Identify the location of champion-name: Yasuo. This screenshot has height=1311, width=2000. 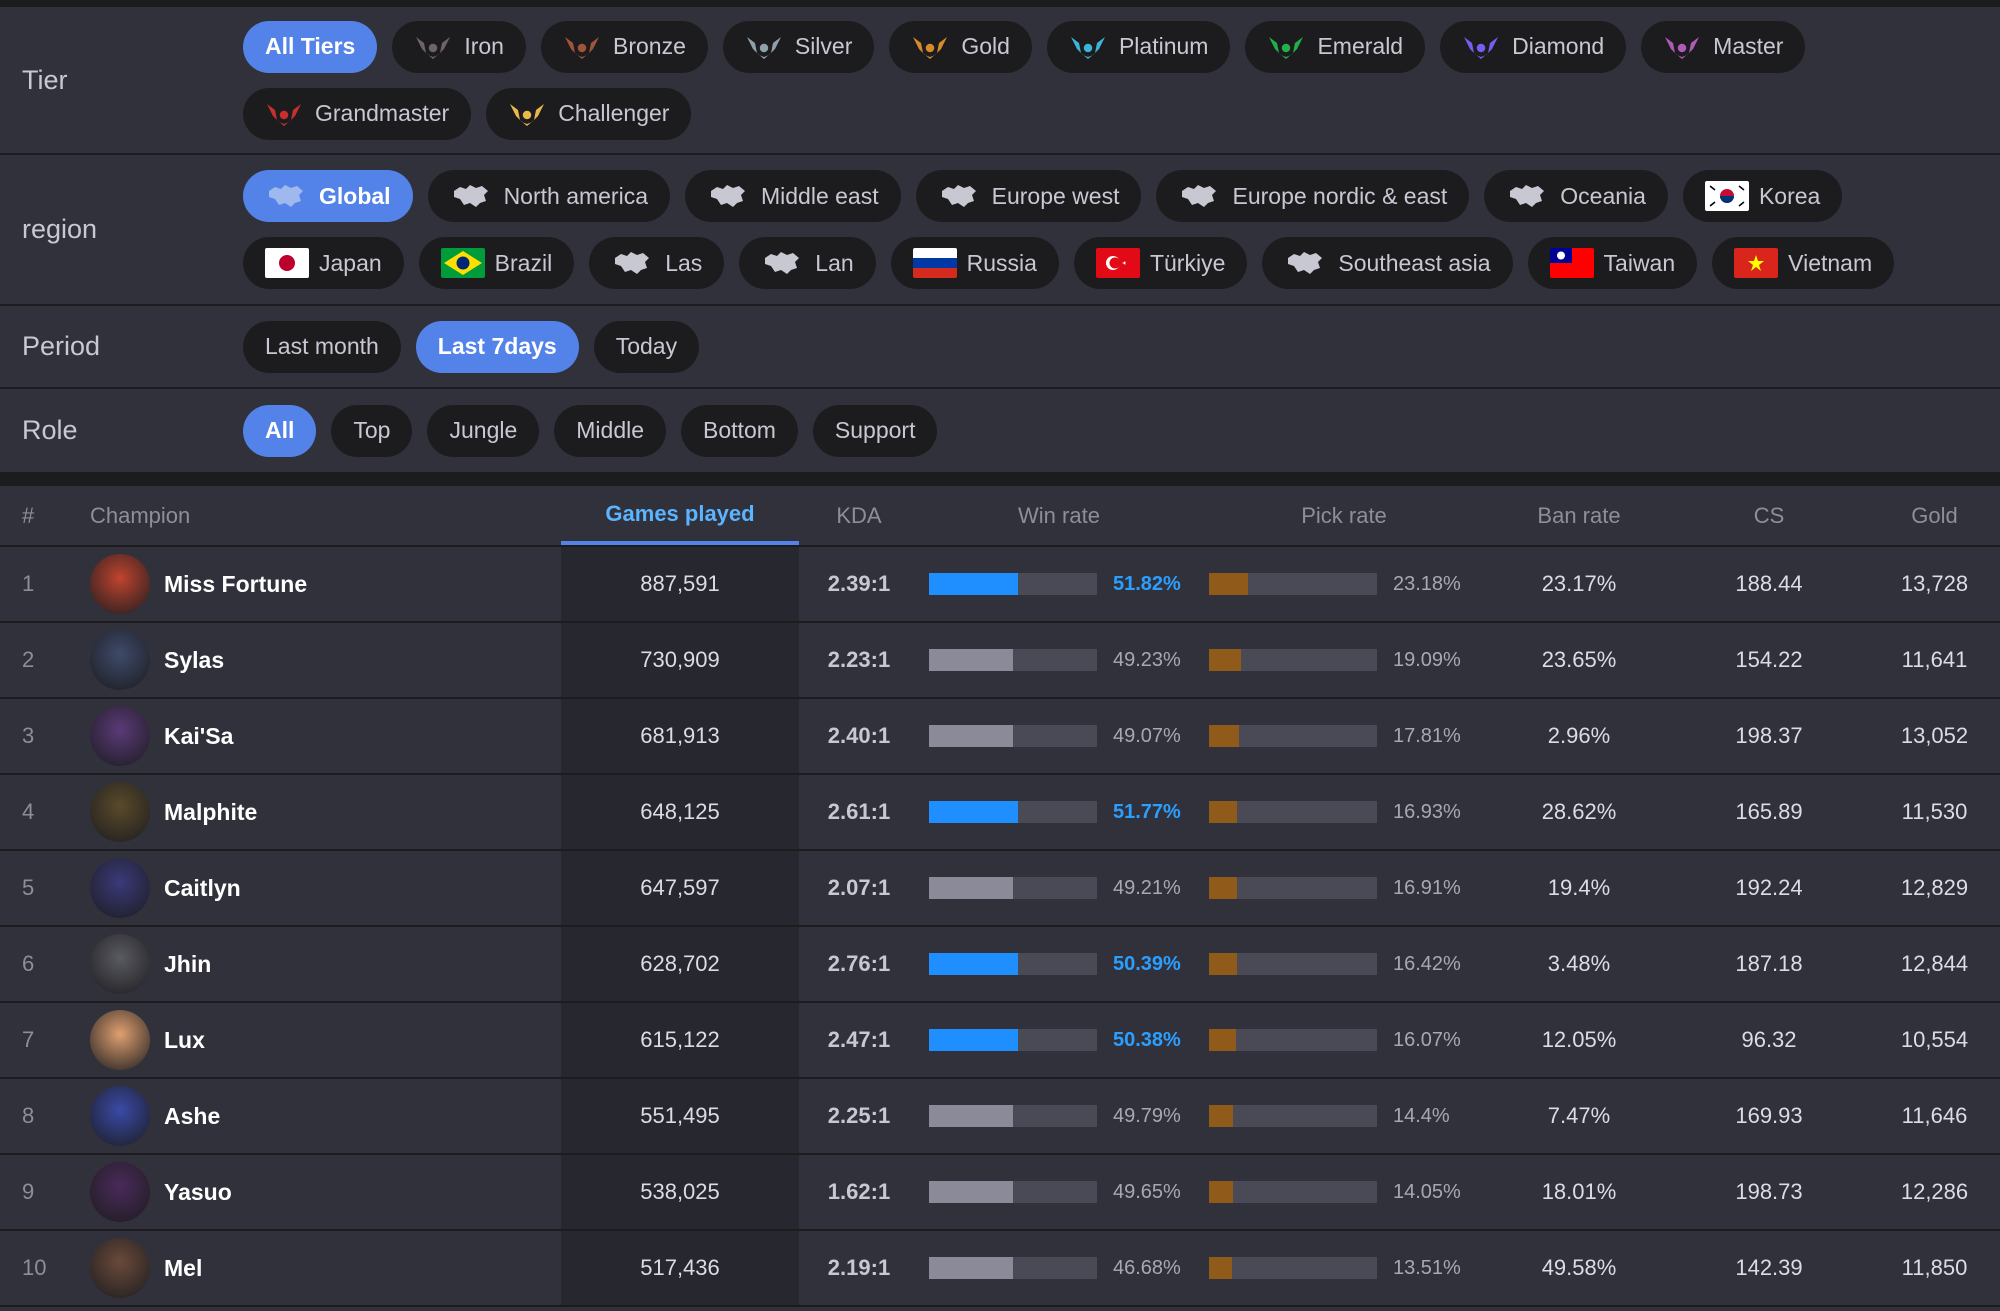
(198, 1191).